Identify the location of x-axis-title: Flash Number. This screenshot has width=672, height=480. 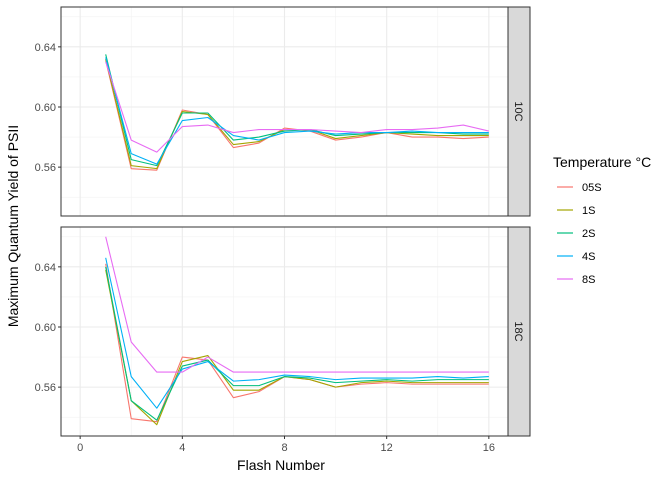
(281, 465).